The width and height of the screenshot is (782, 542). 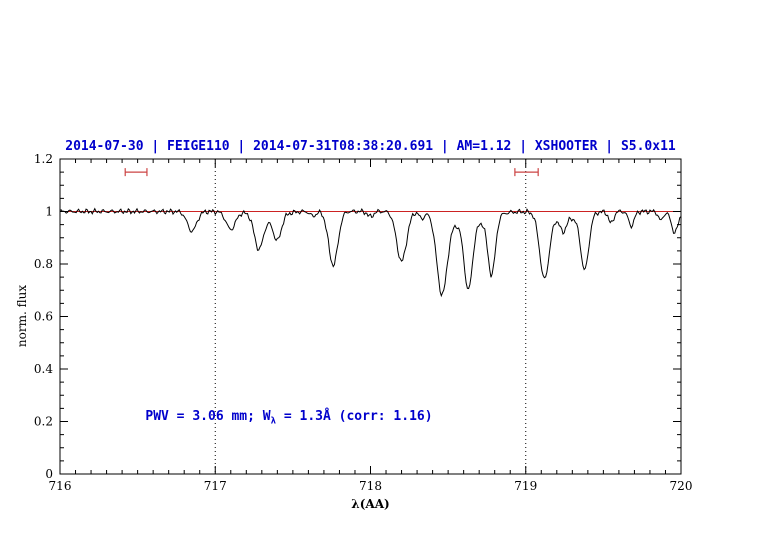 What do you see at coordinates (370, 504) in the screenshot?
I see `x-axis-label: λ(AA)` at bounding box center [370, 504].